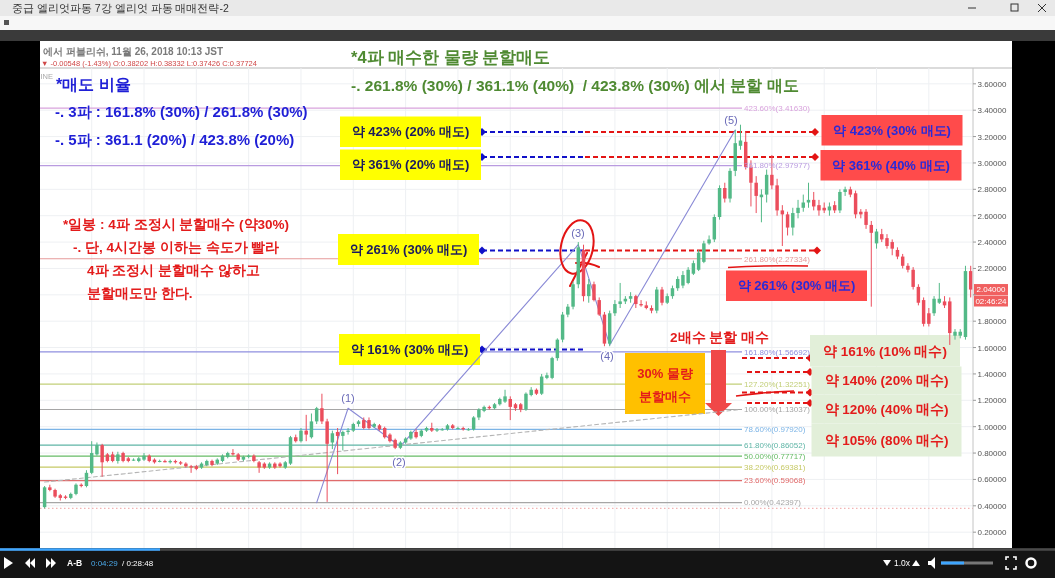  Describe the element at coordinates (138, 563) in the screenshot. I see `annotation: / 0:28:48` at that location.